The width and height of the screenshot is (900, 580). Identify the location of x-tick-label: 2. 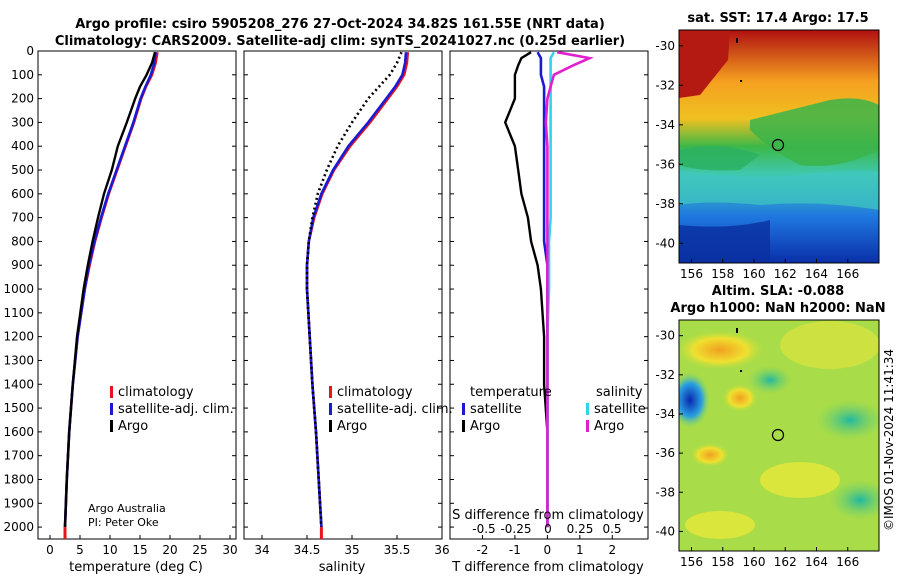
(612, 550).